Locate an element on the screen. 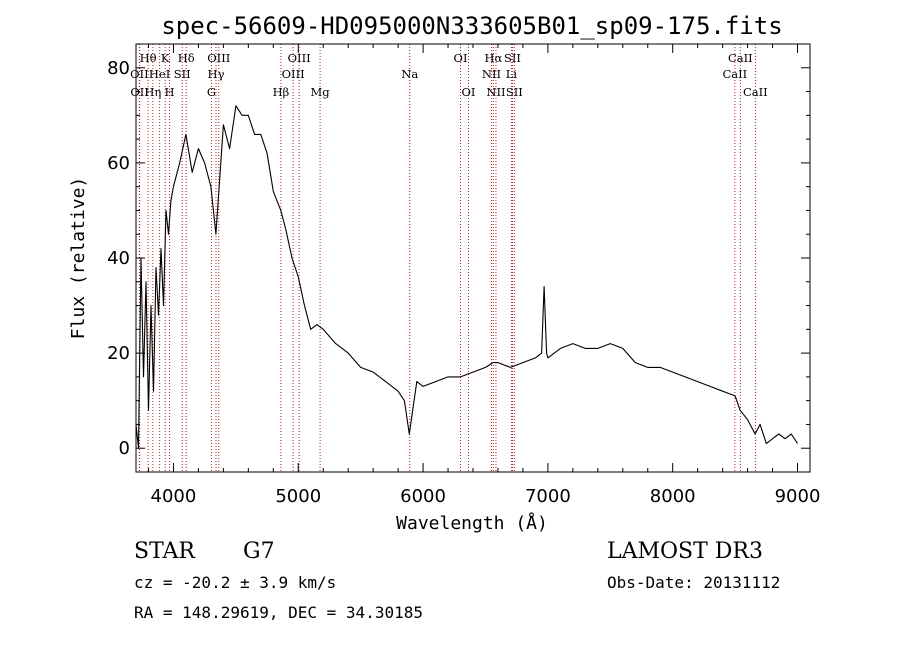 This screenshot has height=649, width=900. line-label-18: OI is located at coordinates (469, 92).